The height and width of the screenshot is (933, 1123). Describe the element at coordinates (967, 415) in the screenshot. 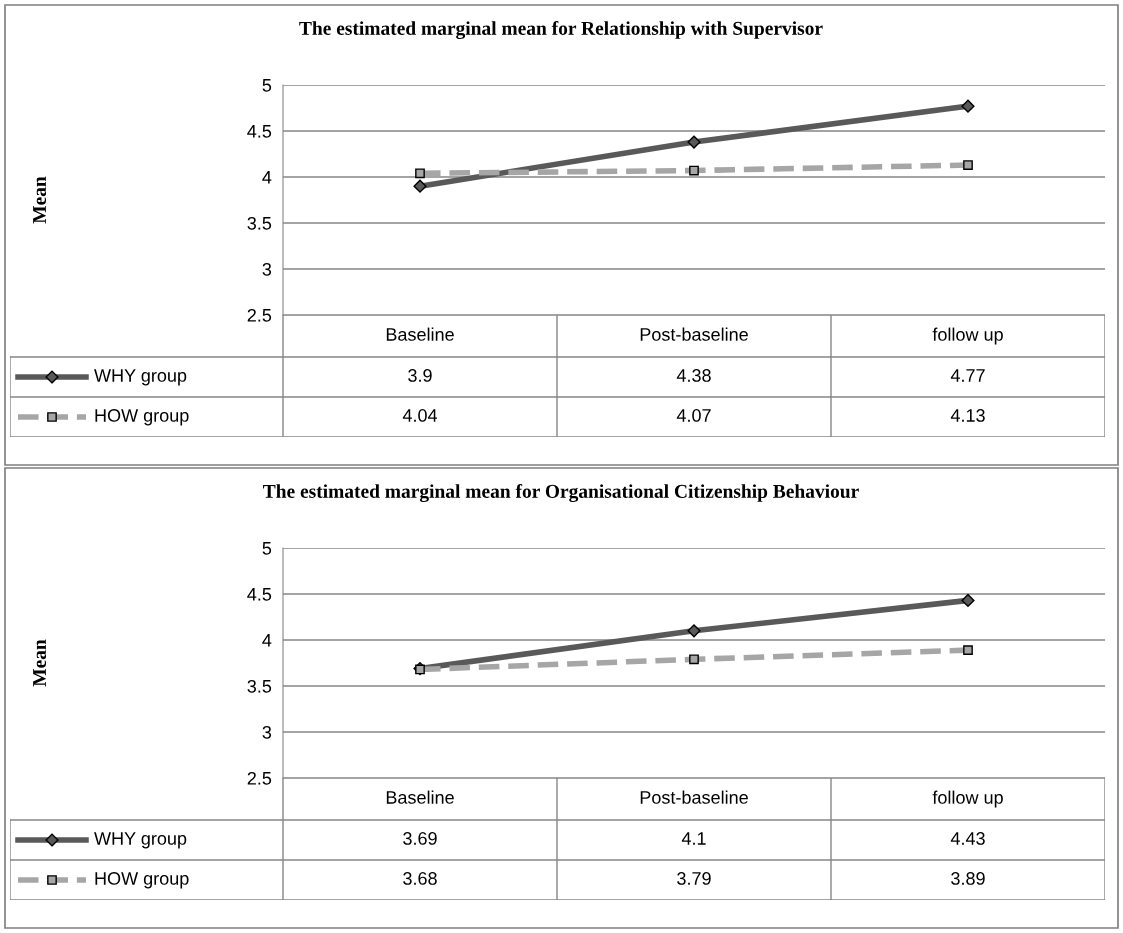

I see `data-label: 4.13` at that location.